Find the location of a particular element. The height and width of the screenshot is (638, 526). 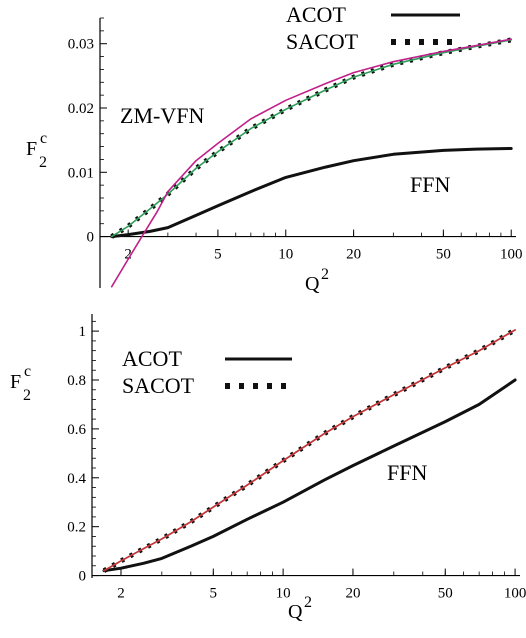

y-tick-label: 0.6 is located at coordinates (76, 430).